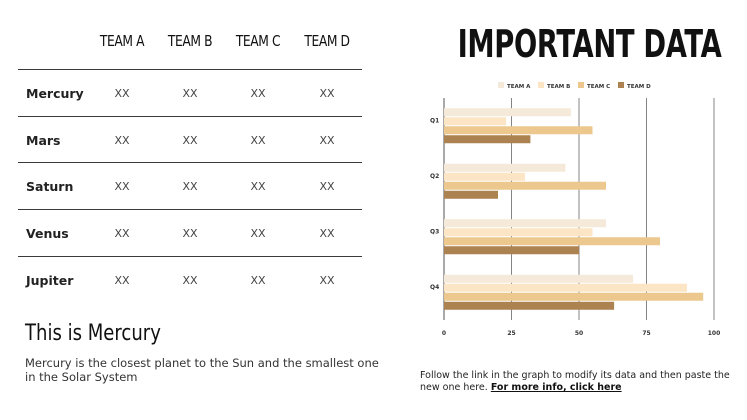 The width and height of the screenshot is (747, 420). I want to click on table-row: Mercury XX XX XX XX, so click(181, 93).